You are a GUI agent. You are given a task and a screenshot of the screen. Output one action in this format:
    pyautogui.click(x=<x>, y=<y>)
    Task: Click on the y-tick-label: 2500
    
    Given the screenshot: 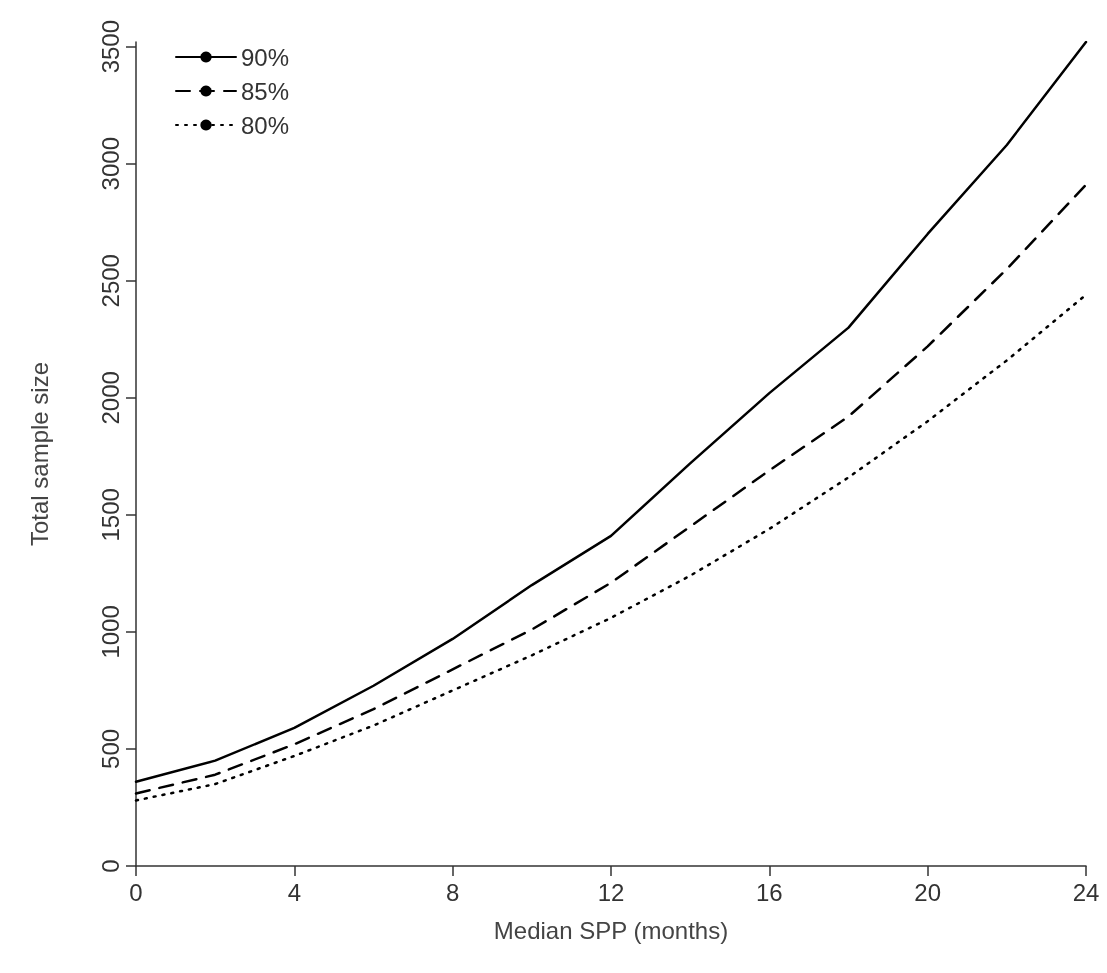 What is the action you would take?
    pyautogui.click(x=110, y=281)
    